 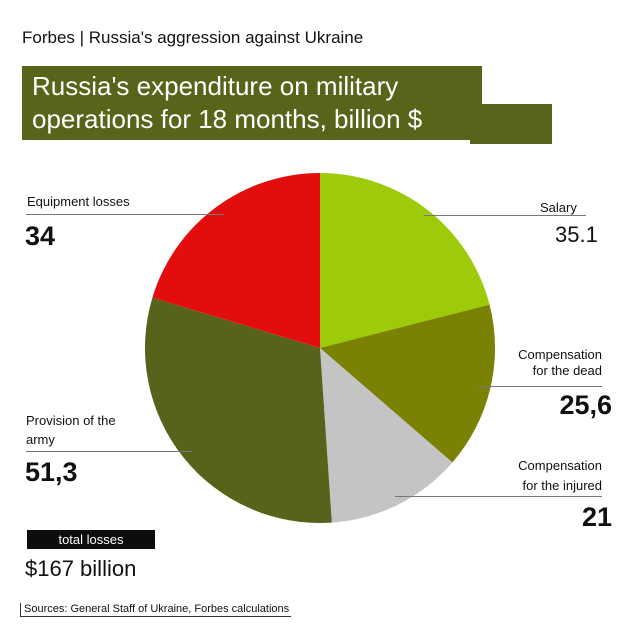 I want to click on salary-leader-line, so click(x=505, y=215).